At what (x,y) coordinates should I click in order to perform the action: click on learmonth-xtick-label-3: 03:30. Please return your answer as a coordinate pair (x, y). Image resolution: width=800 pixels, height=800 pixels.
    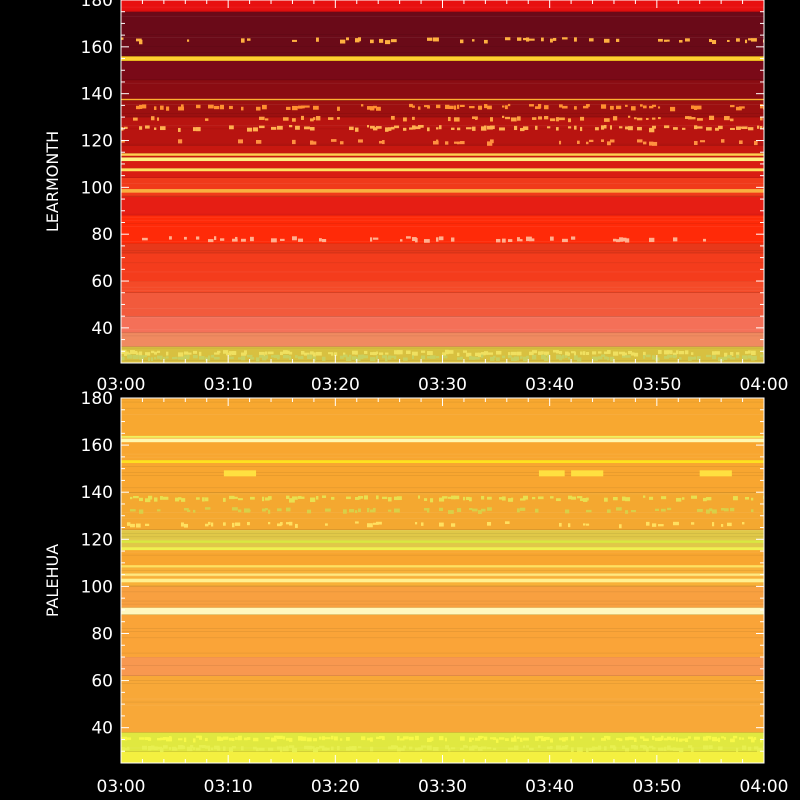
    Looking at the image, I should click on (442, 385).